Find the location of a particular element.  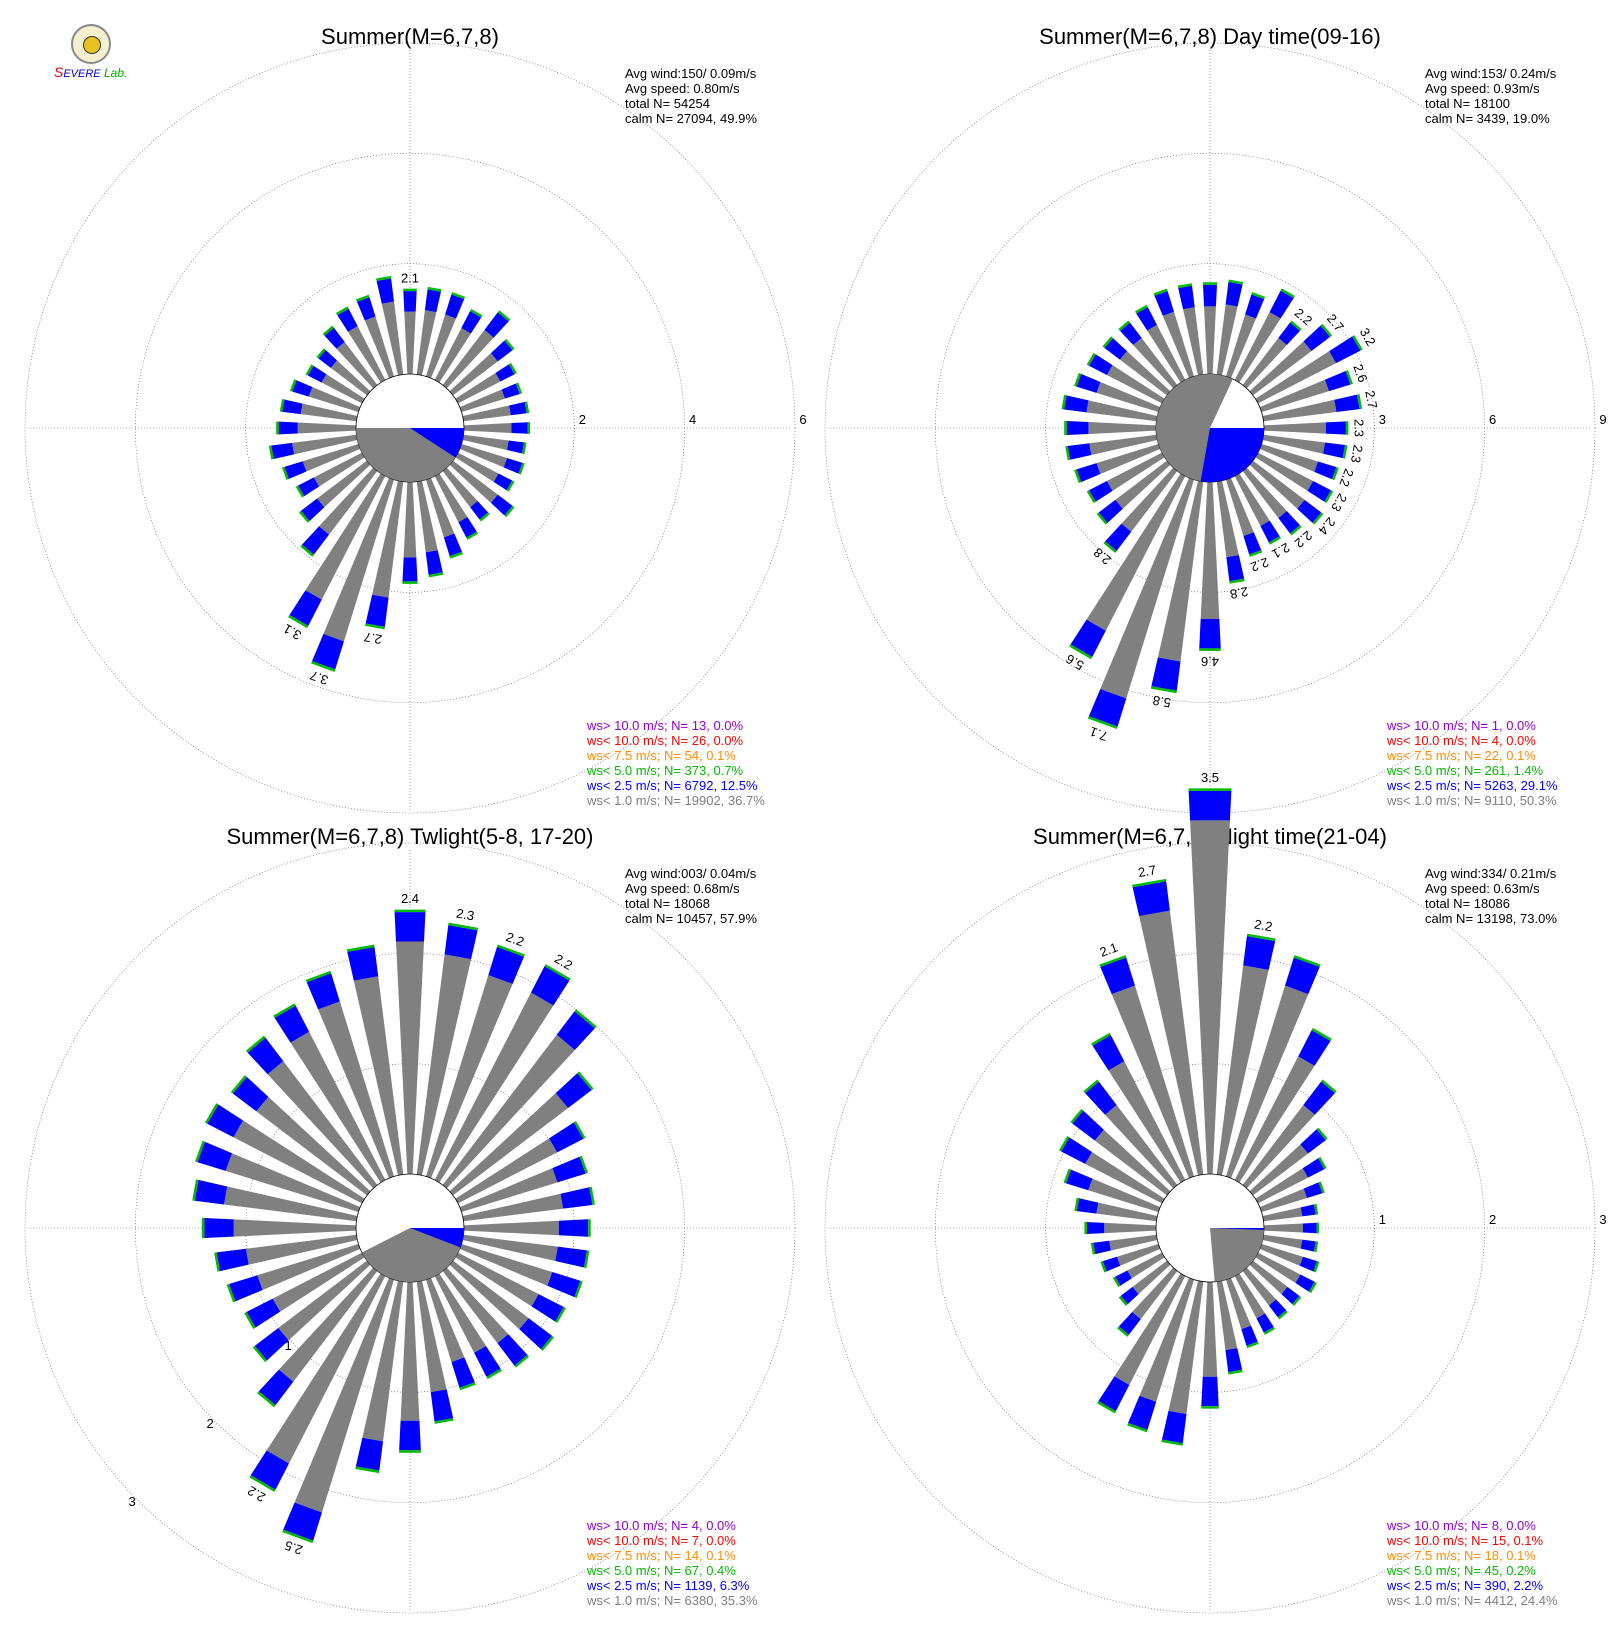

bar-value-label: 2.4 is located at coordinates (410, 898).